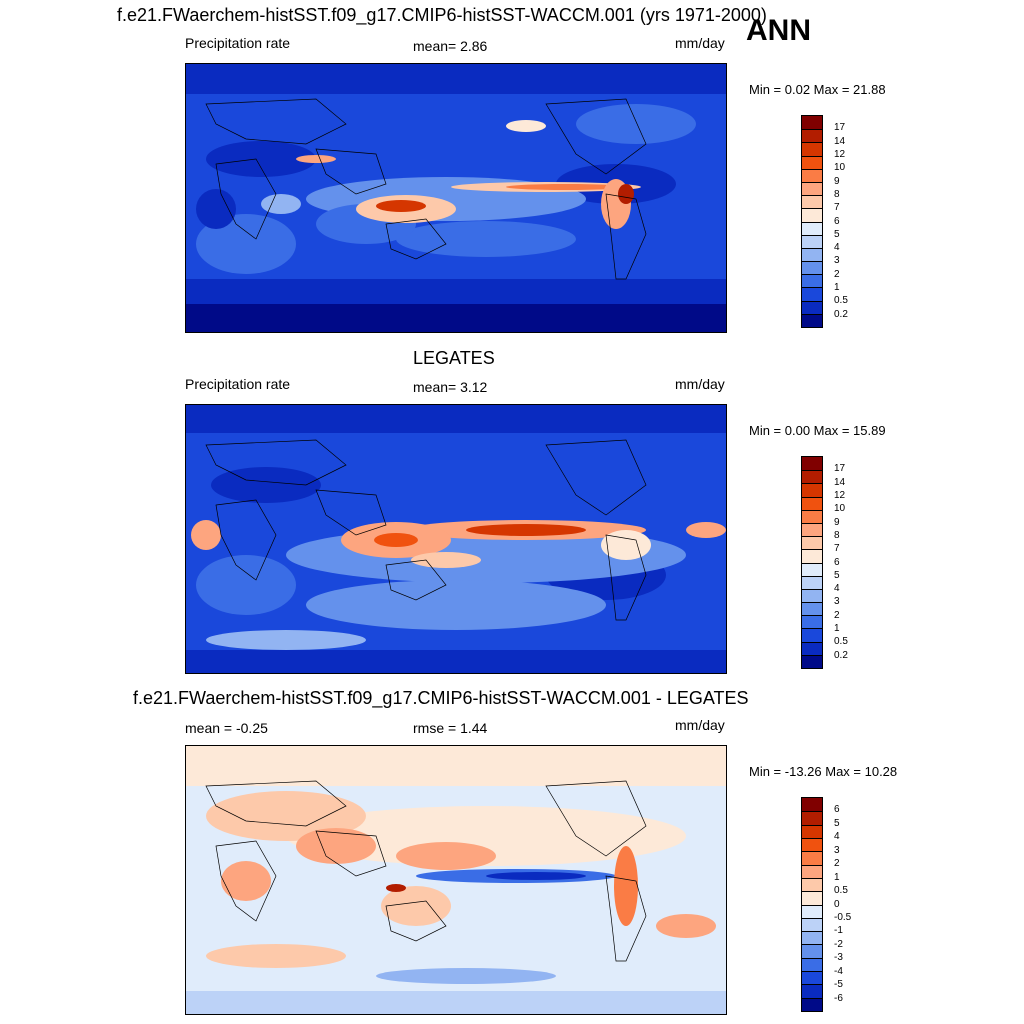 This screenshot has height=1024, width=1024. What do you see at coordinates (838, 971) in the screenshot?
I see `colorbar-tick-label: -4` at bounding box center [838, 971].